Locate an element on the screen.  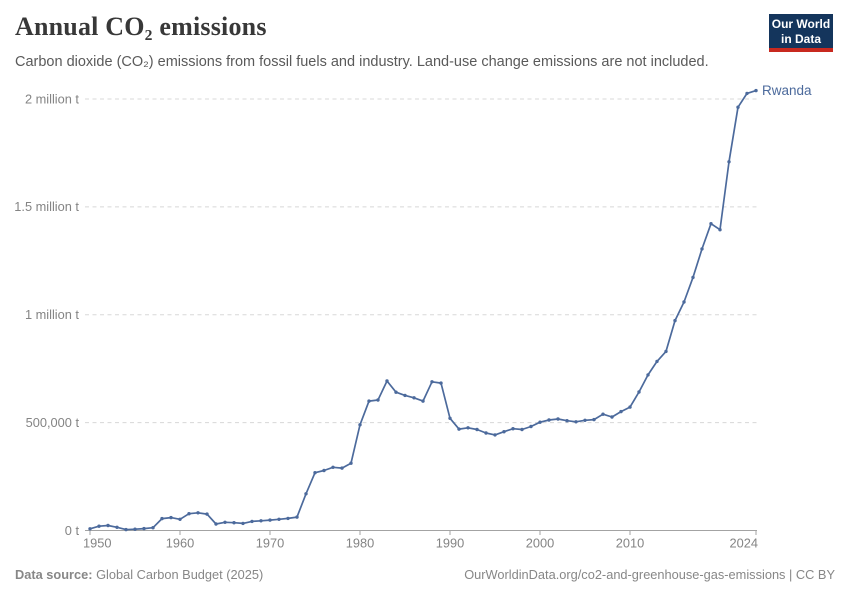
series-label: Rwanda is located at coordinates (787, 90).